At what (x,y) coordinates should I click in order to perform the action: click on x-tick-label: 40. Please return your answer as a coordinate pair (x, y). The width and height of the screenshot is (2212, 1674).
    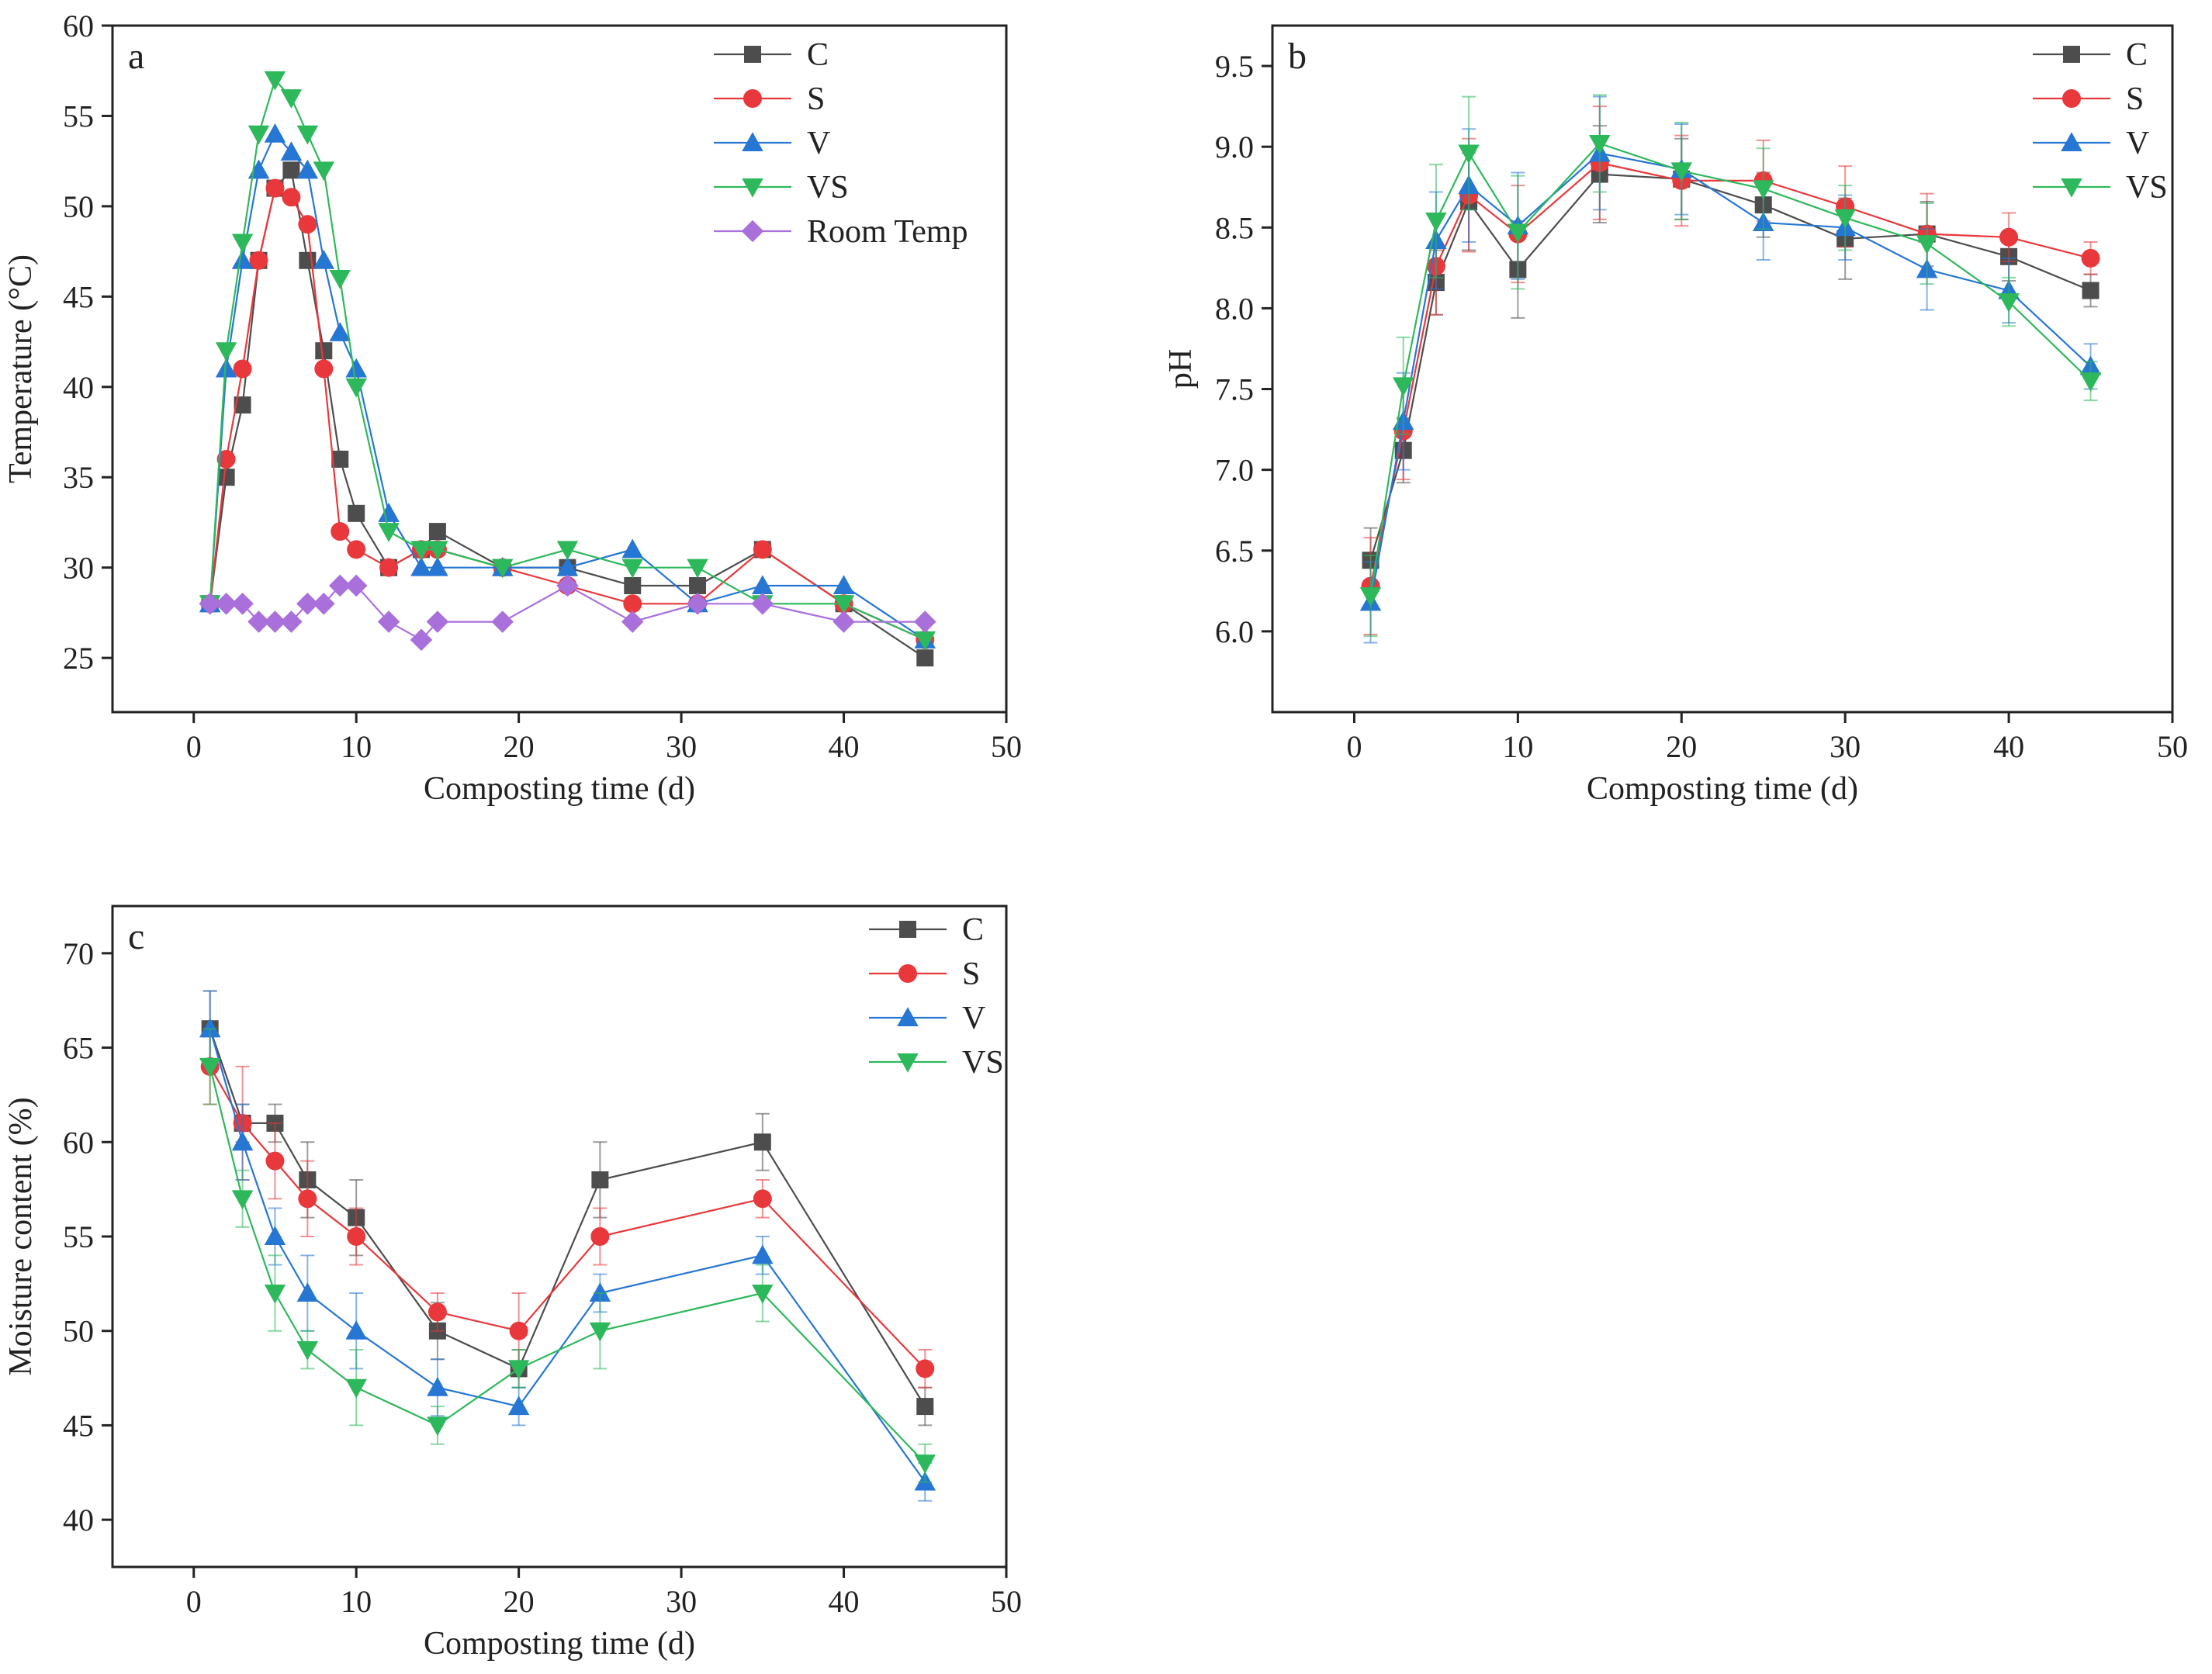
    Looking at the image, I should click on (844, 746).